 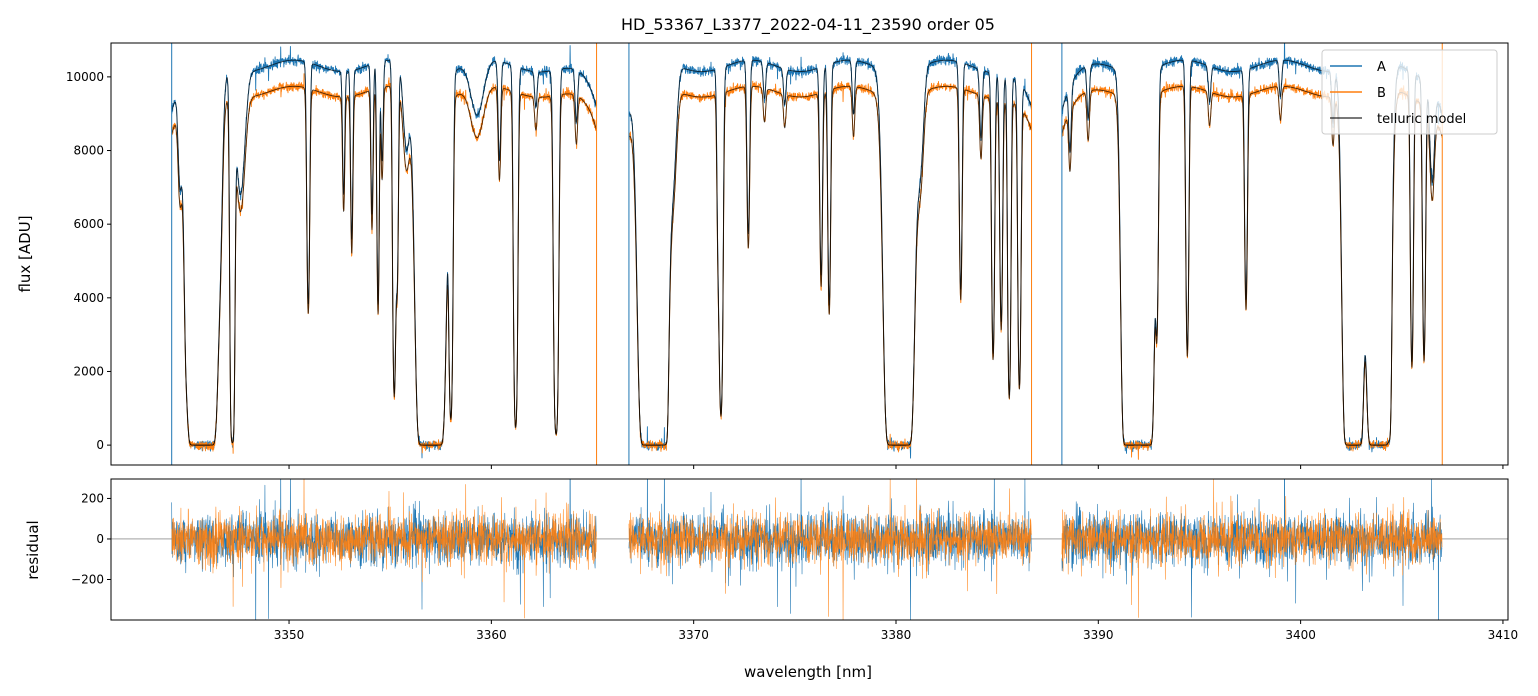 What do you see at coordinates (1381, 67) in the screenshot?
I see `legend-label-a: A` at bounding box center [1381, 67].